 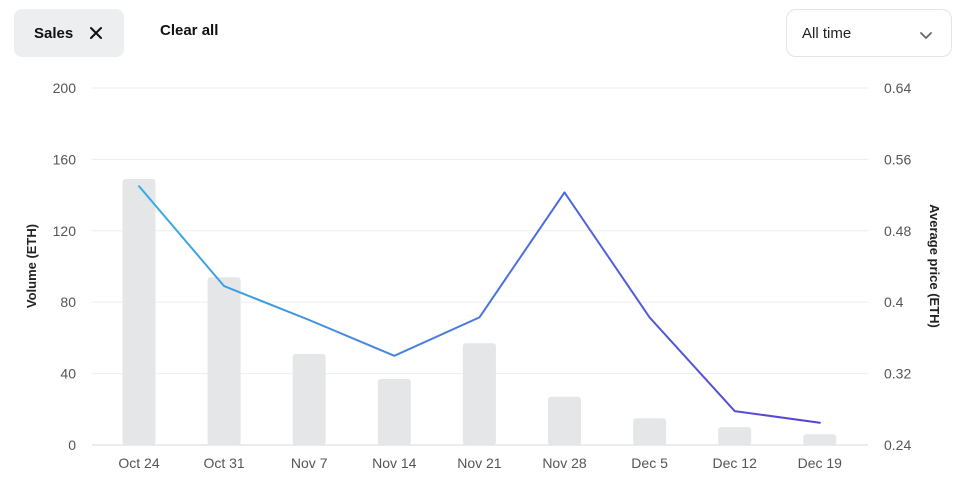 What do you see at coordinates (65, 231) in the screenshot?
I see `y-tick-label: 120` at bounding box center [65, 231].